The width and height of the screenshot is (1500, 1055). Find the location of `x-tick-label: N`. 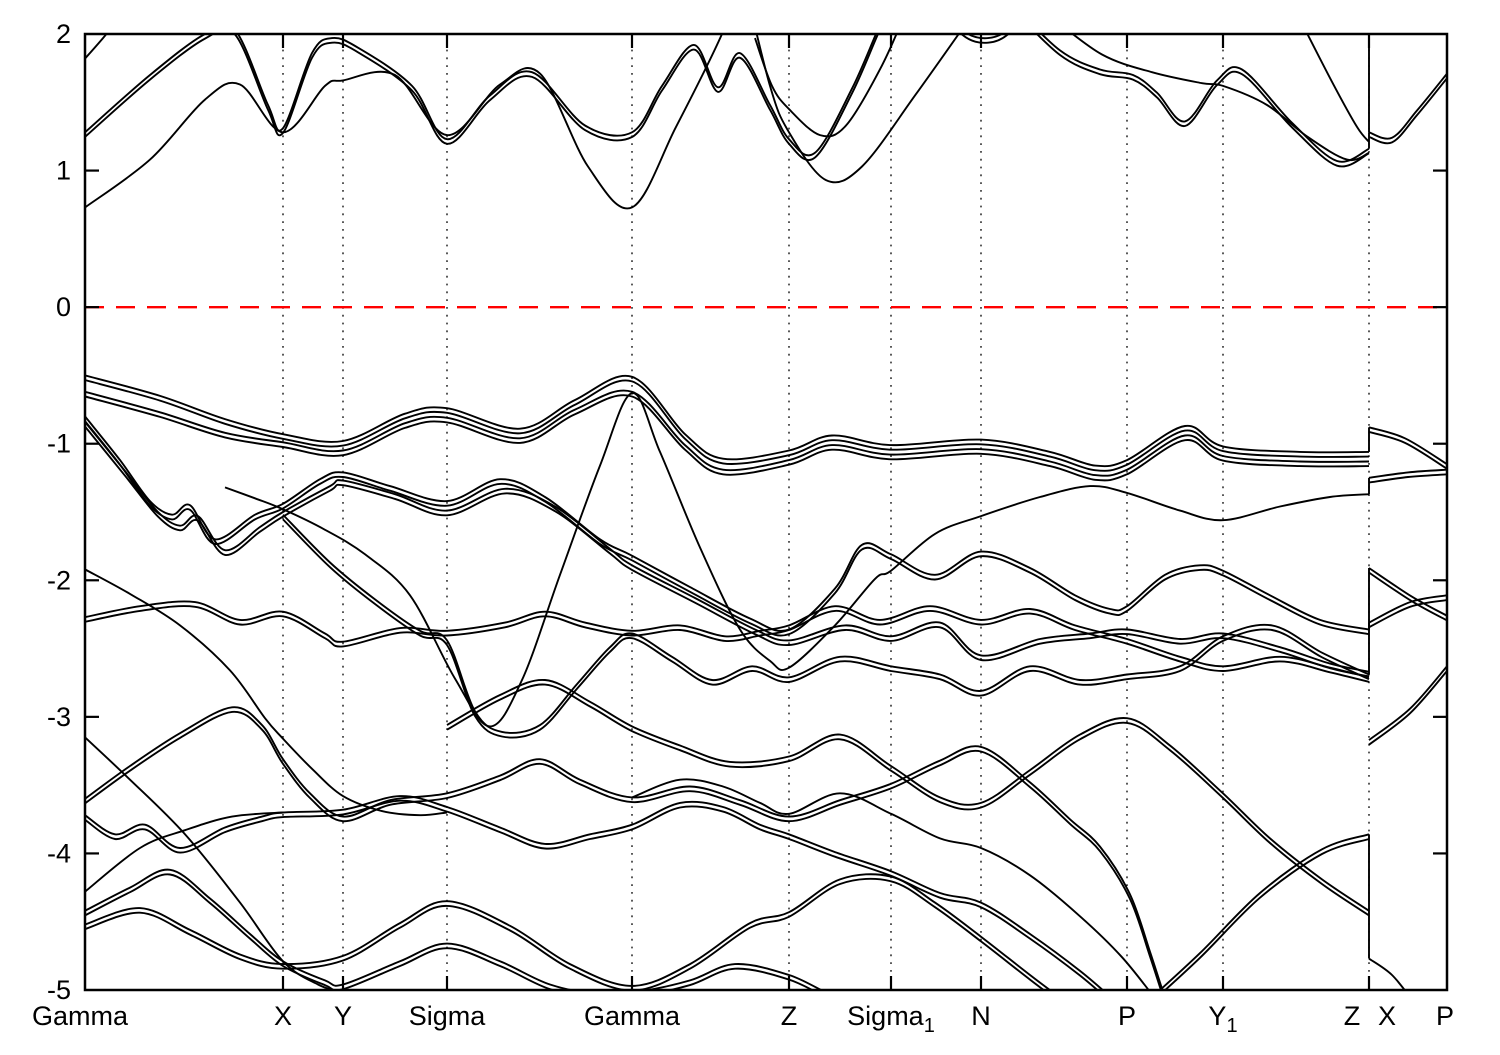

x-tick-label: N is located at coordinates (981, 1016).